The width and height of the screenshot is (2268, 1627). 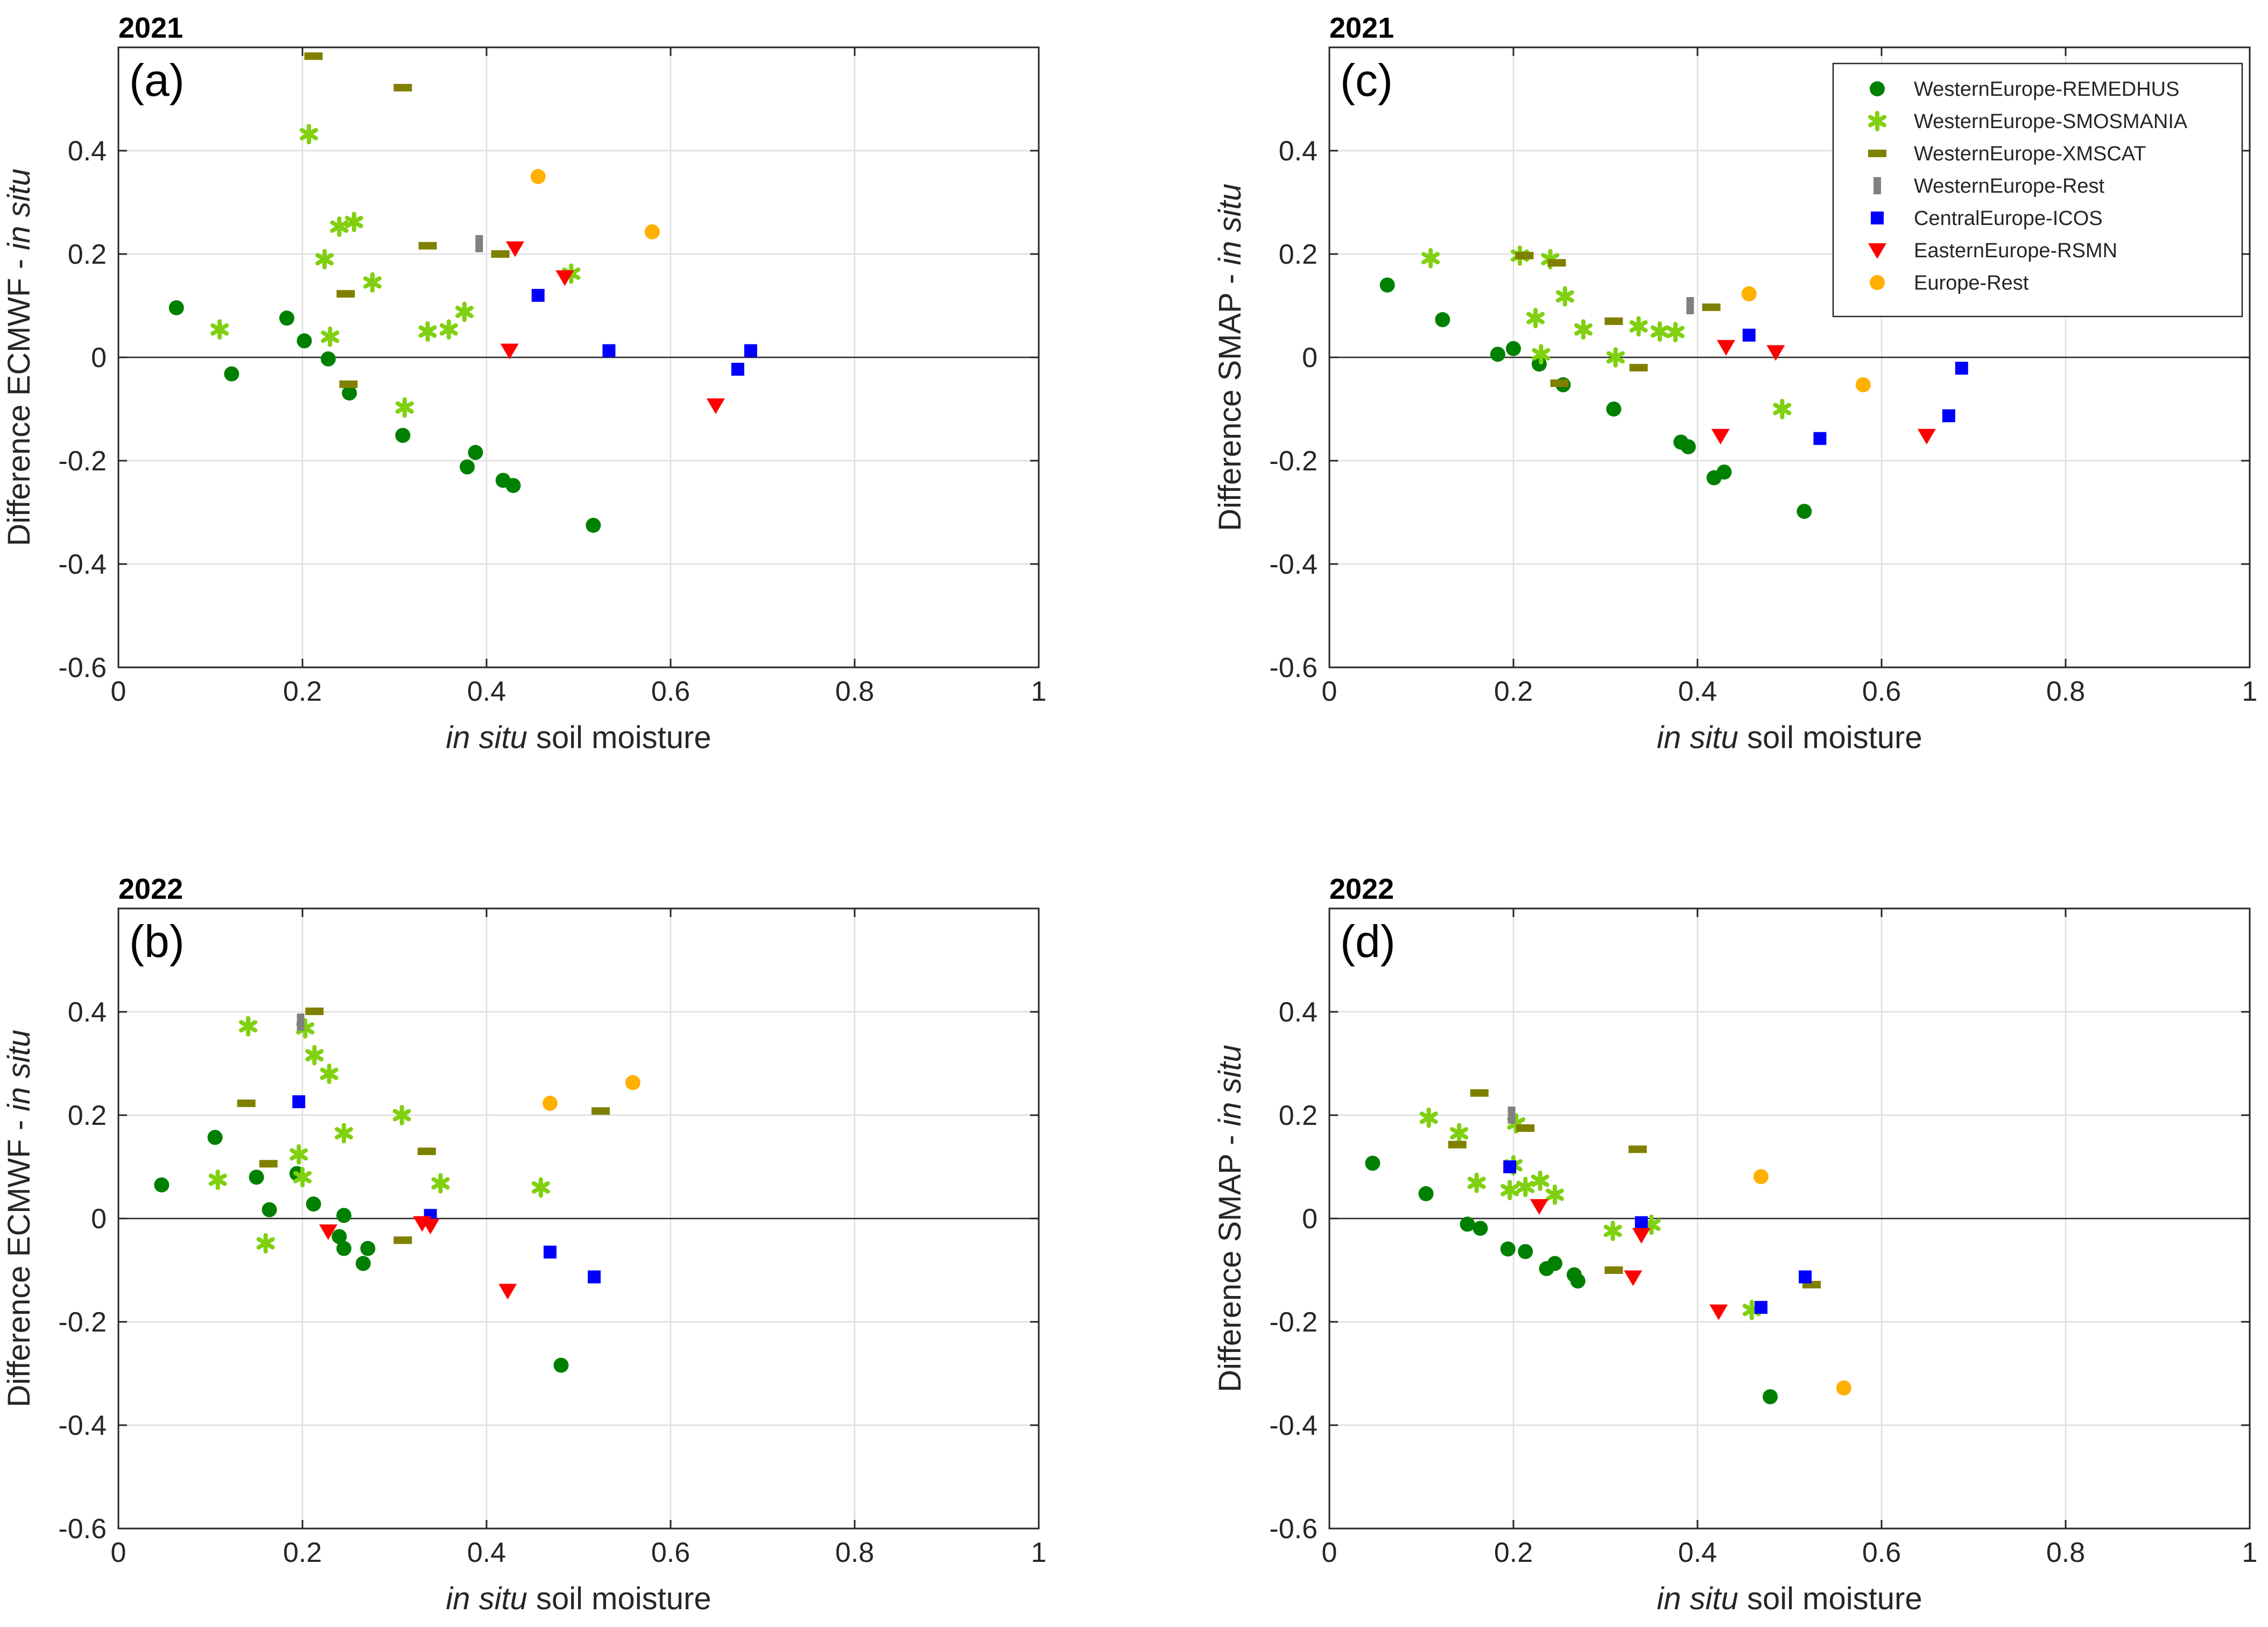 I want to click on legend-marker, so click(x=1877, y=282).